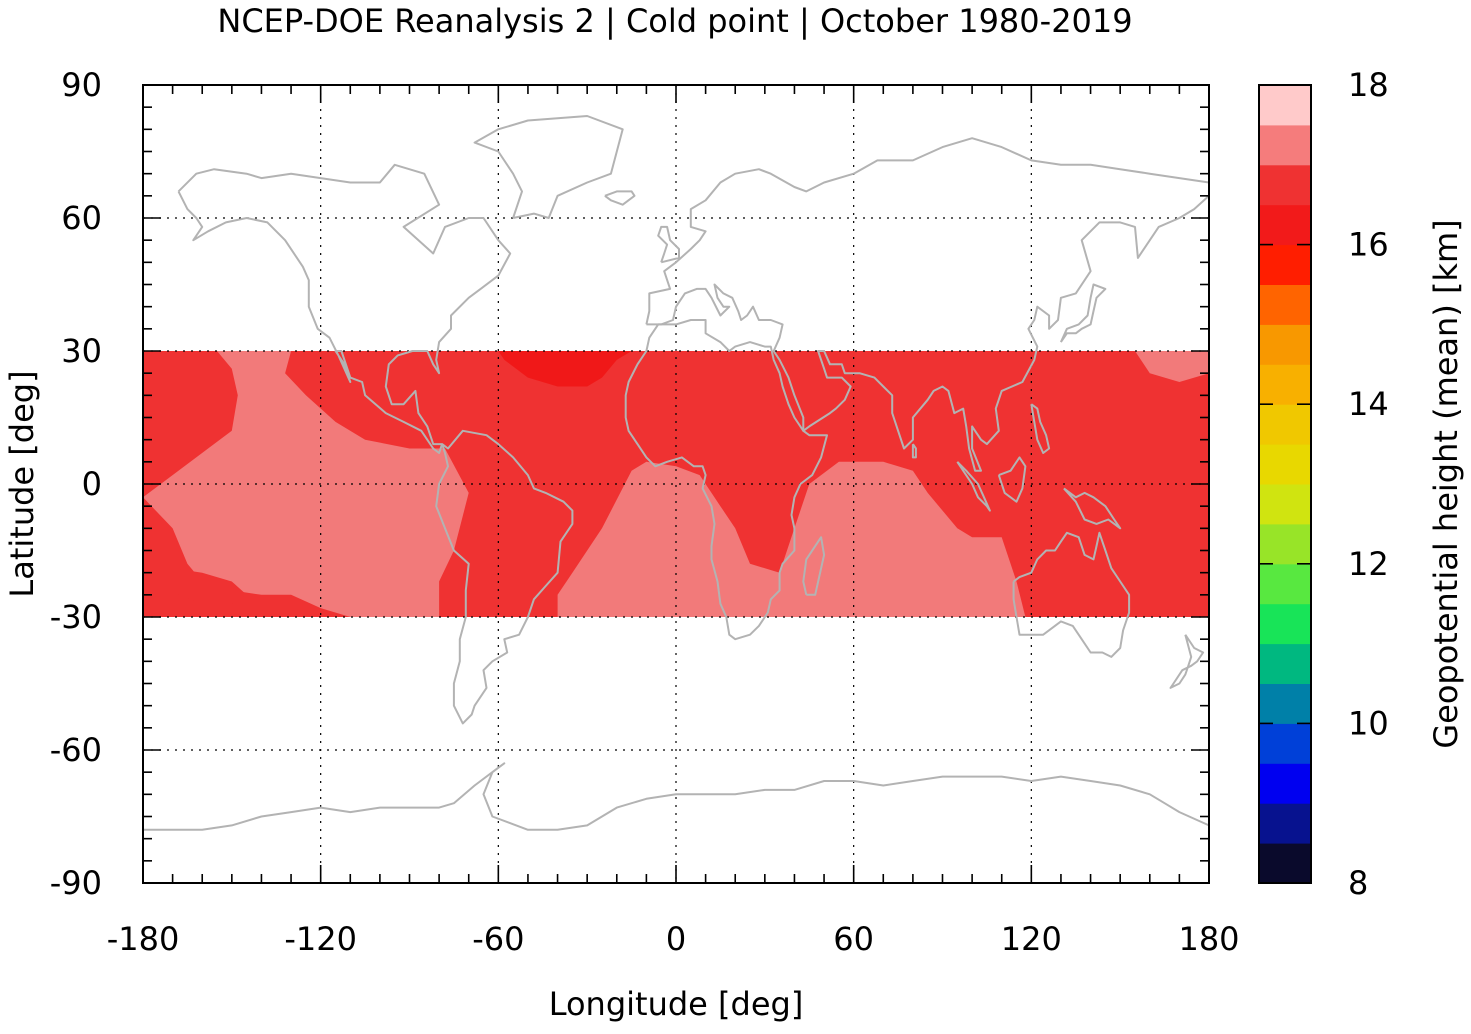  What do you see at coordinates (914, 451) in the screenshot?
I see `coast-sri-lanka` at bounding box center [914, 451].